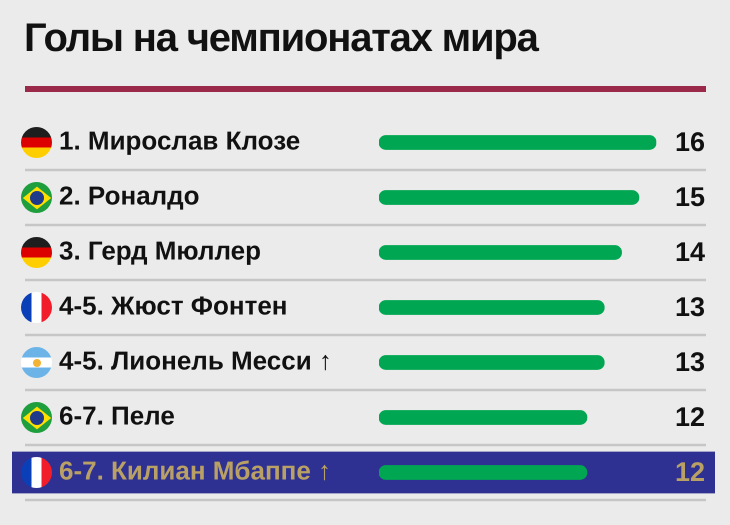 The image size is (730, 525). What do you see at coordinates (117, 415) in the screenshot?
I see `y-tick-label: 6-7. Пеле` at bounding box center [117, 415].